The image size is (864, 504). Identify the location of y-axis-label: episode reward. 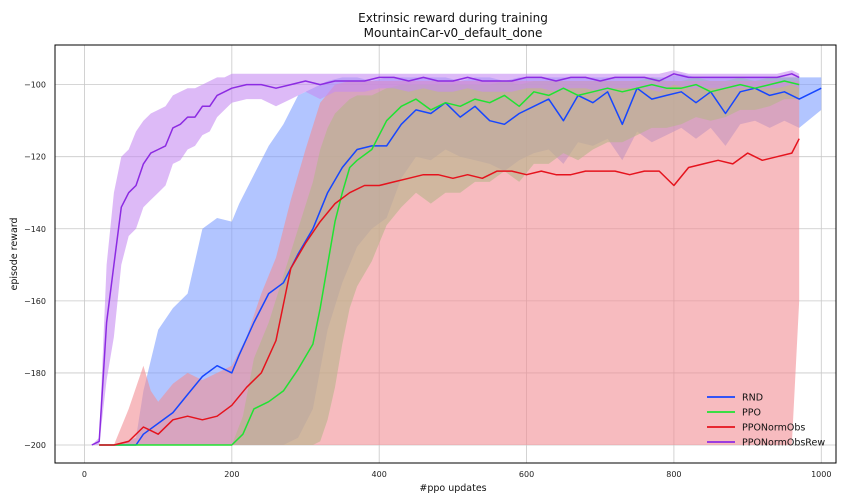
(14, 253).